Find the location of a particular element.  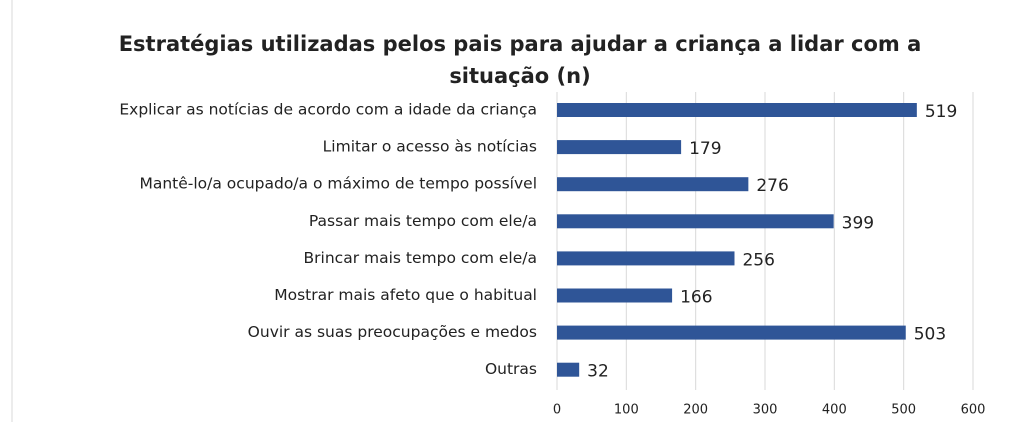

x-tick-label: 200 is located at coordinates (695, 410).